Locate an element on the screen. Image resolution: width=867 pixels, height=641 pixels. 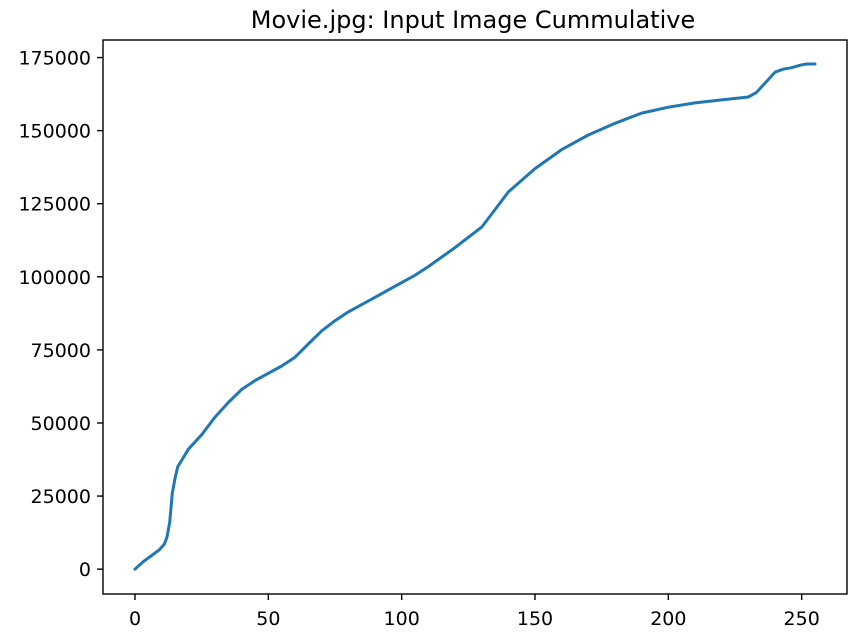
x-axis-ticks: 0 50 100 150 200 250 is located at coordinates (474, 612).